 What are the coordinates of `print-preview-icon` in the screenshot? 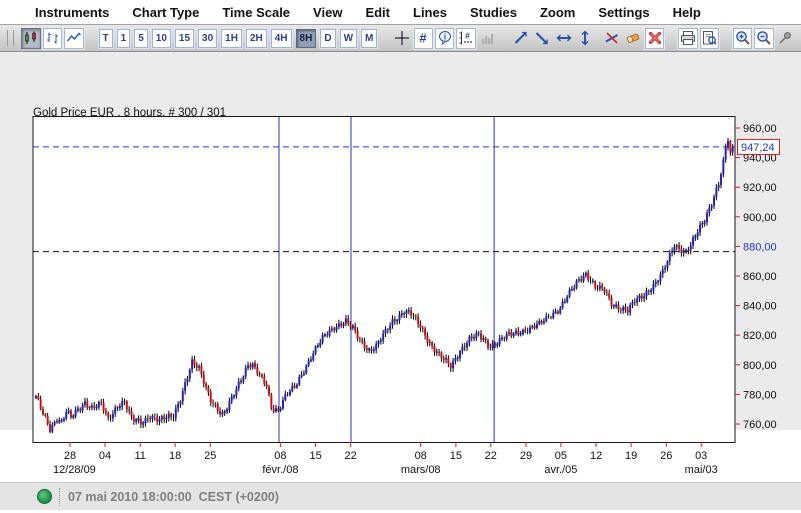 It's located at (710, 38).